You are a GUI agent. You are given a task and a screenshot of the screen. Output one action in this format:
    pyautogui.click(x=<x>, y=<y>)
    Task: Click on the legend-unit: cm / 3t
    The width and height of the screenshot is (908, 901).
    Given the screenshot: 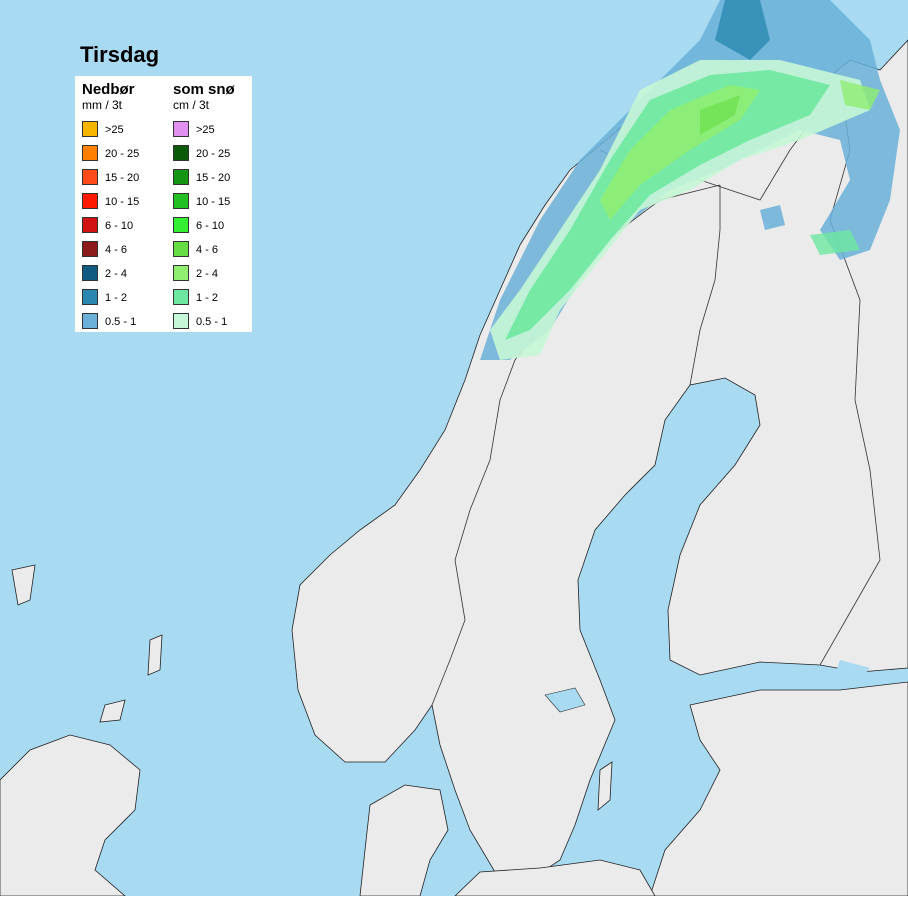 What is the action you would take?
    pyautogui.click(x=191, y=105)
    